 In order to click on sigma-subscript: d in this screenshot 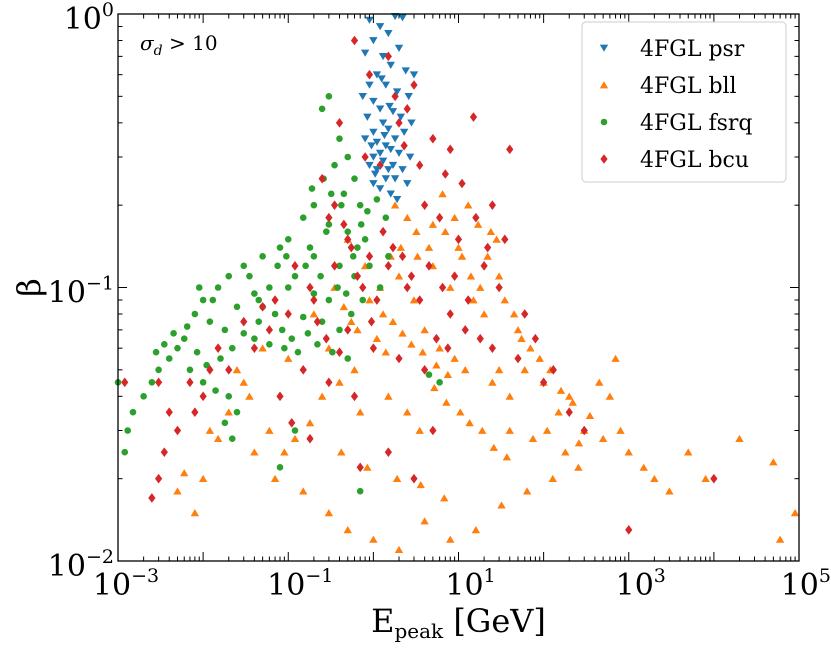, I will do `click(158, 51)`.